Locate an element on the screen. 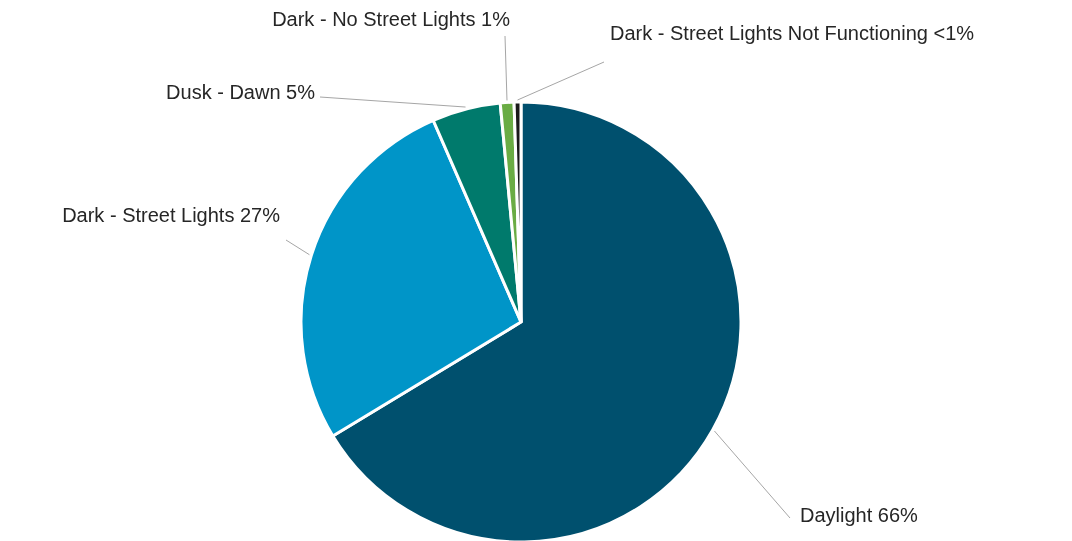 The width and height of the screenshot is (1072, 541). slice-label: Dark - Street Lights Not Functioning <1% is located at coordinates (792, 33).